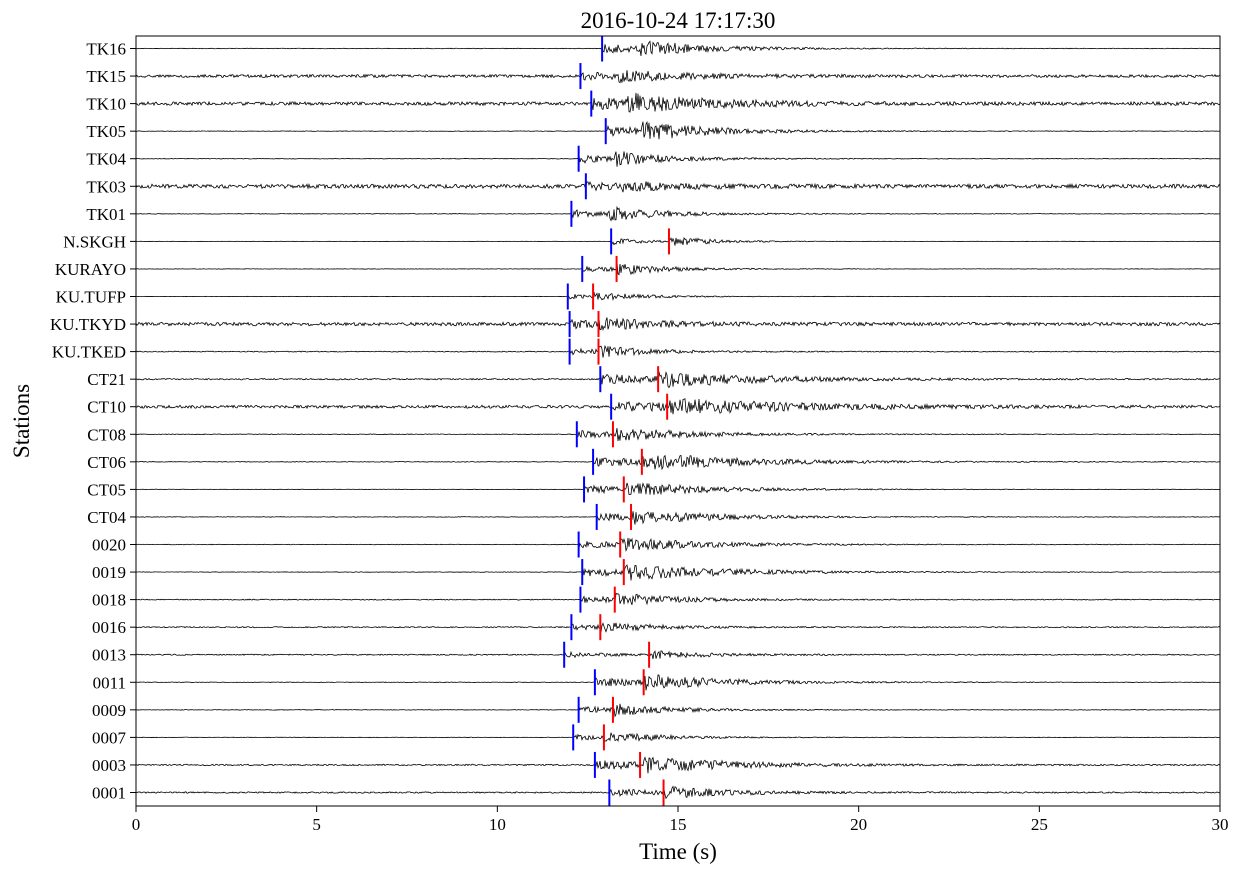  I want to click on x-tick-label: 20, so click(858, 824).